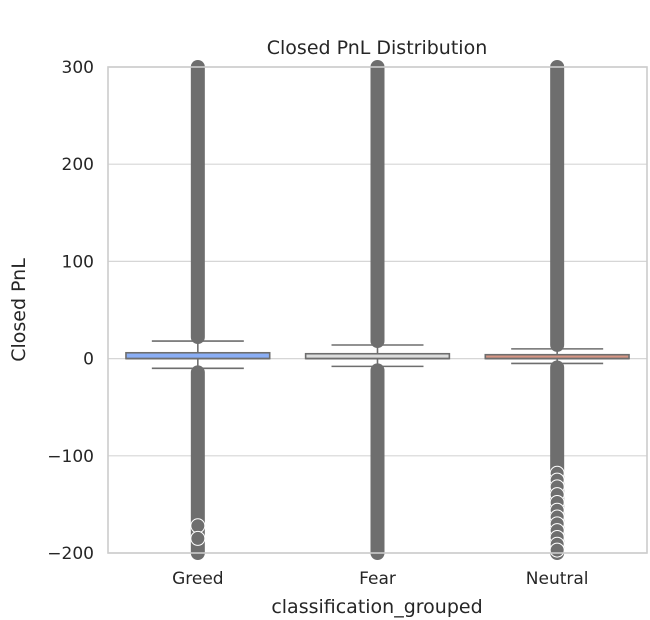  Describe the element at coordinates (19, 310) in the screenshot. I see `y-axis-label: Closed PnL` at that location.